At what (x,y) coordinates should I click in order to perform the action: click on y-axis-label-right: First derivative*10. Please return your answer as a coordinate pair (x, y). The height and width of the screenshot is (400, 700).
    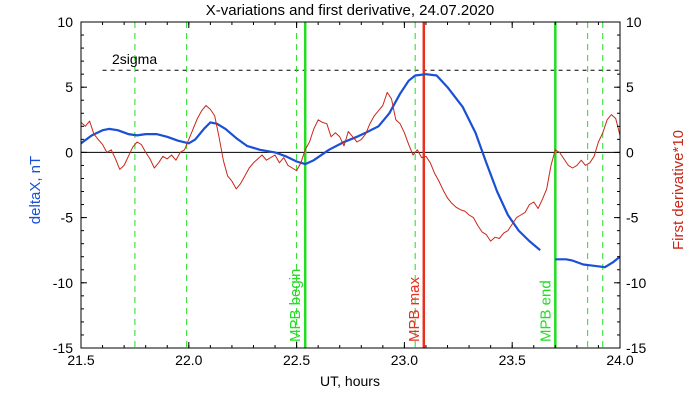
    Looking at the image, I should click on (678, 190).